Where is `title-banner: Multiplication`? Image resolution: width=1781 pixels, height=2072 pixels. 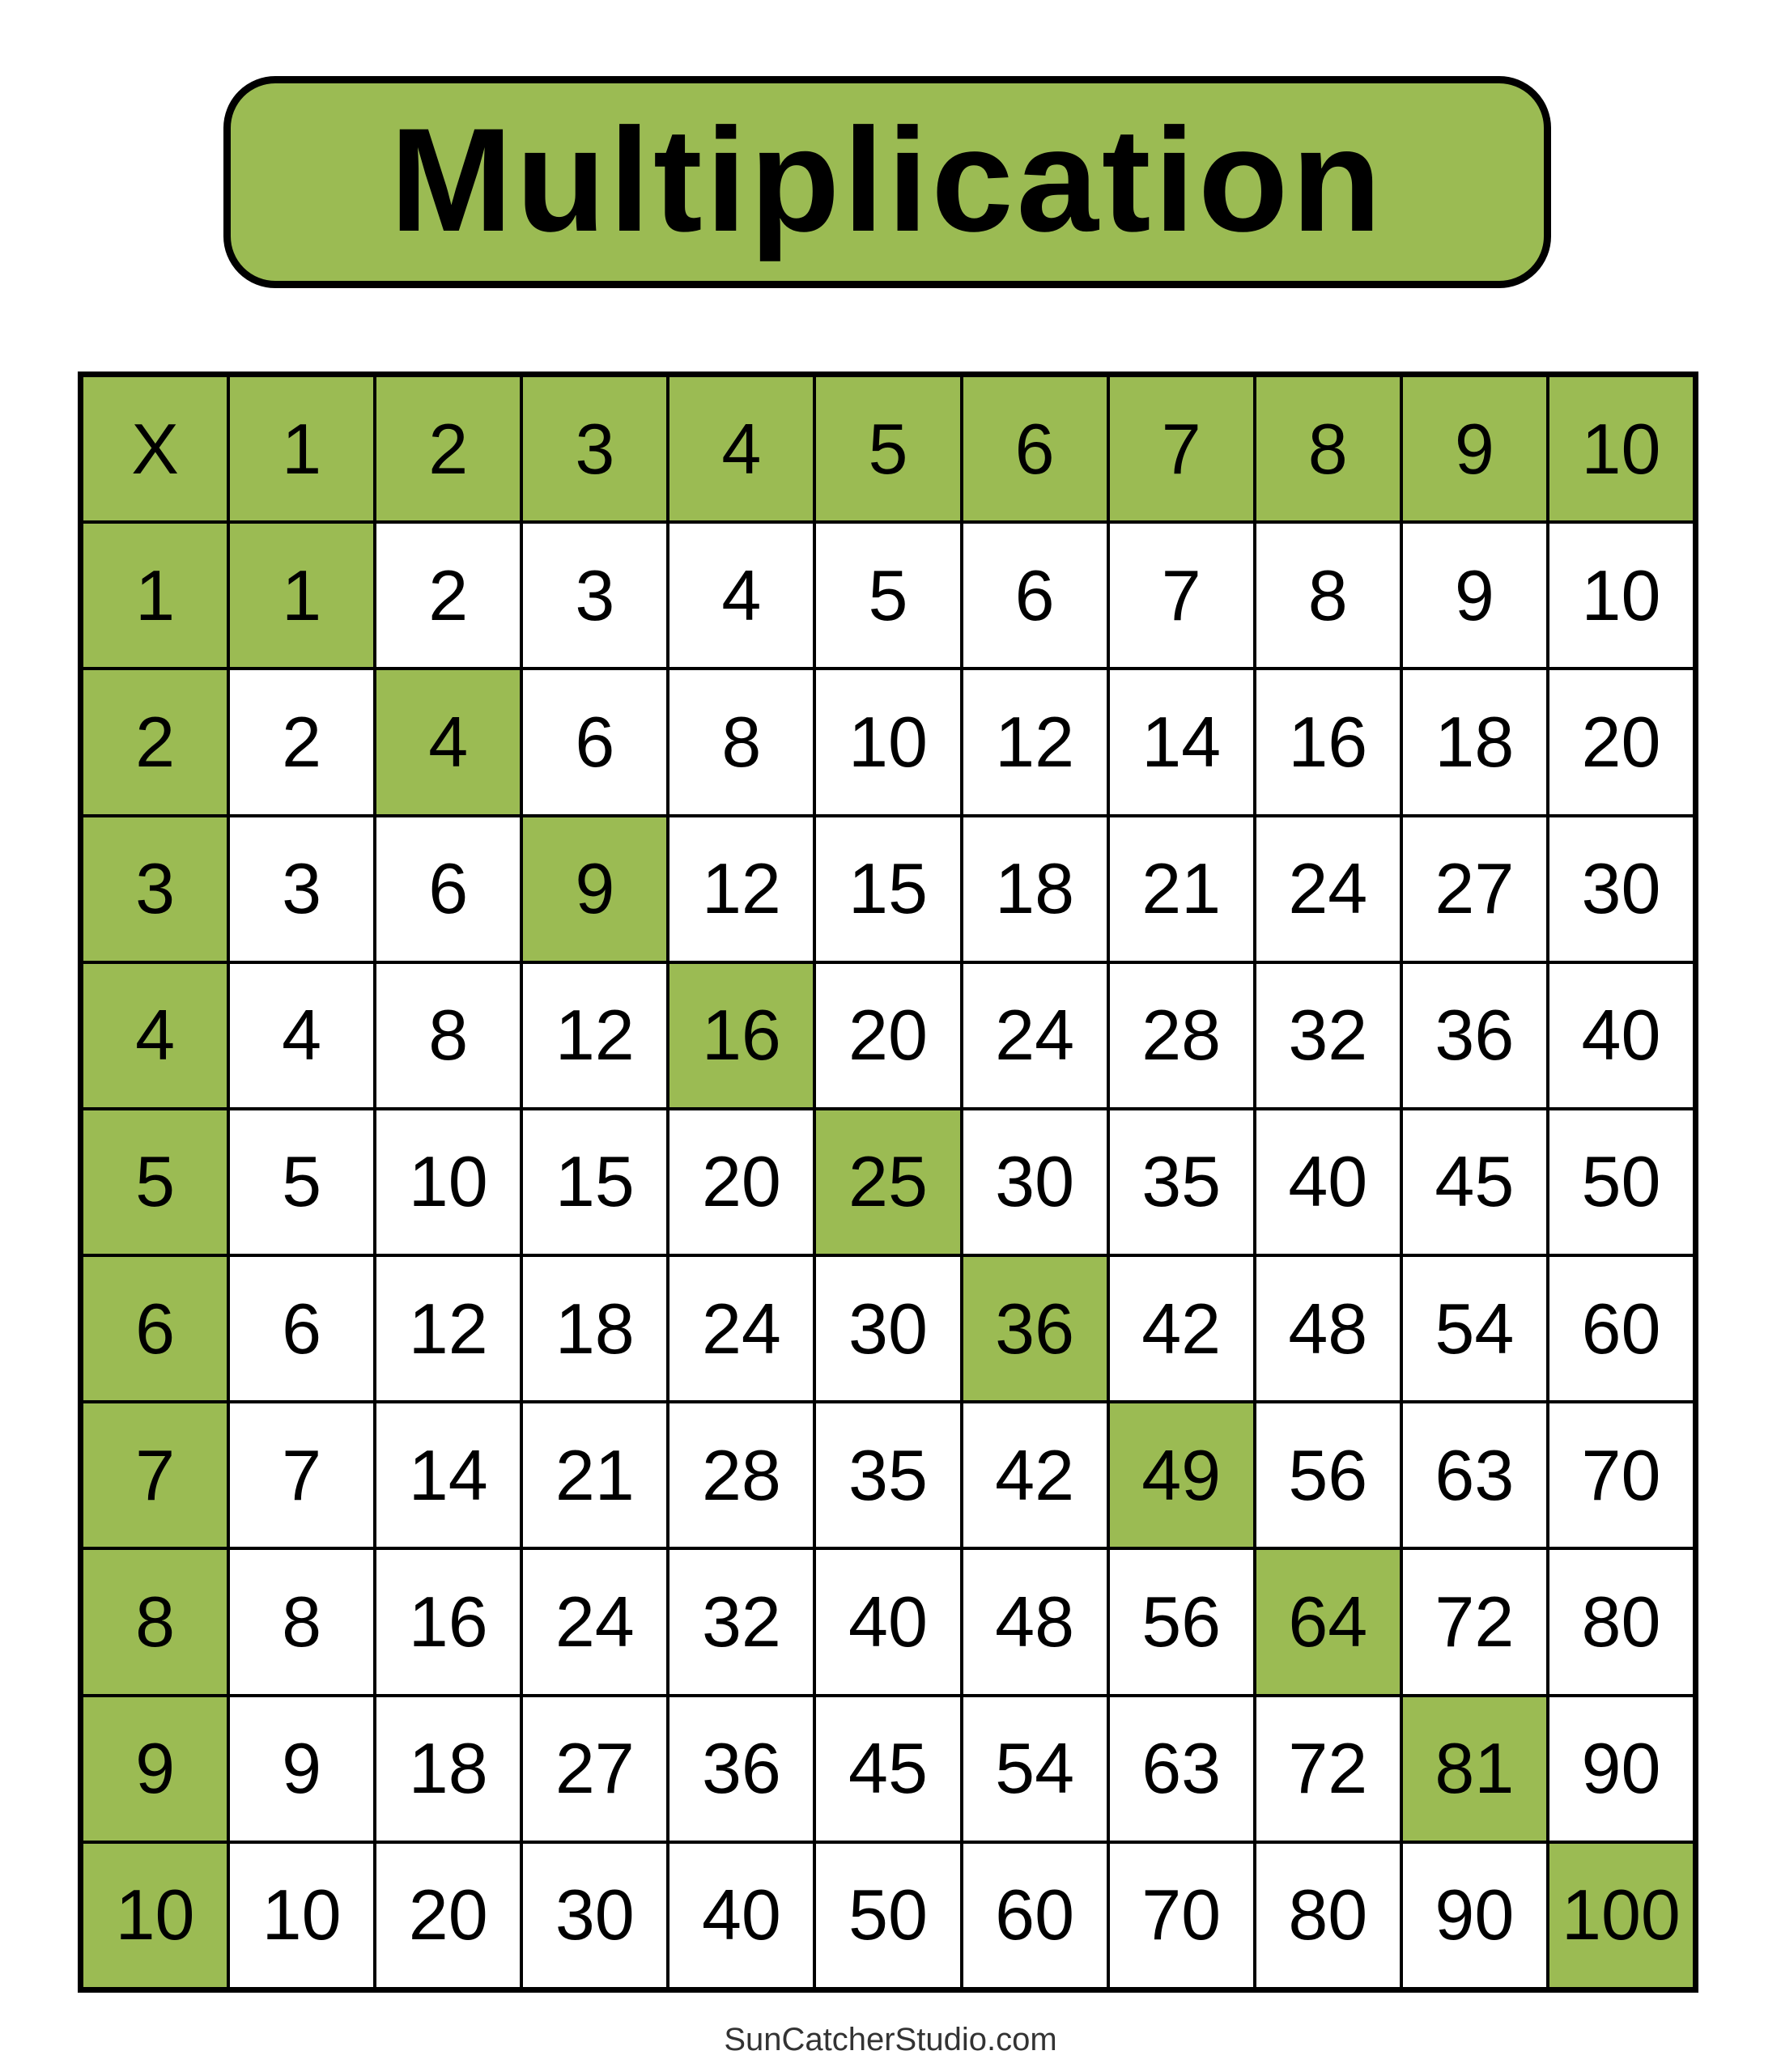
title-banner: Multiplication is located at coordinates (887, 182).